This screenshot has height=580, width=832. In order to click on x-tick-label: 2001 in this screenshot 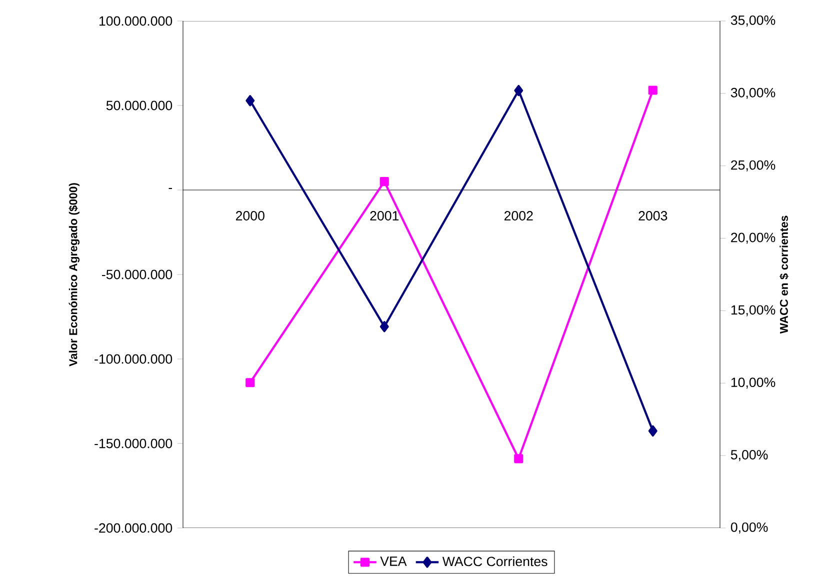, I will do `click(384, 215)`.